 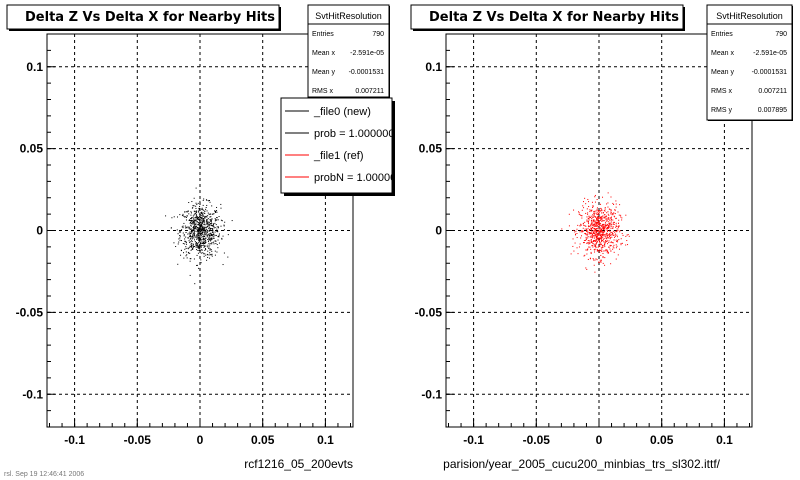 I want to click on y-tick-label: 0.05, so click(x=431, y=149).